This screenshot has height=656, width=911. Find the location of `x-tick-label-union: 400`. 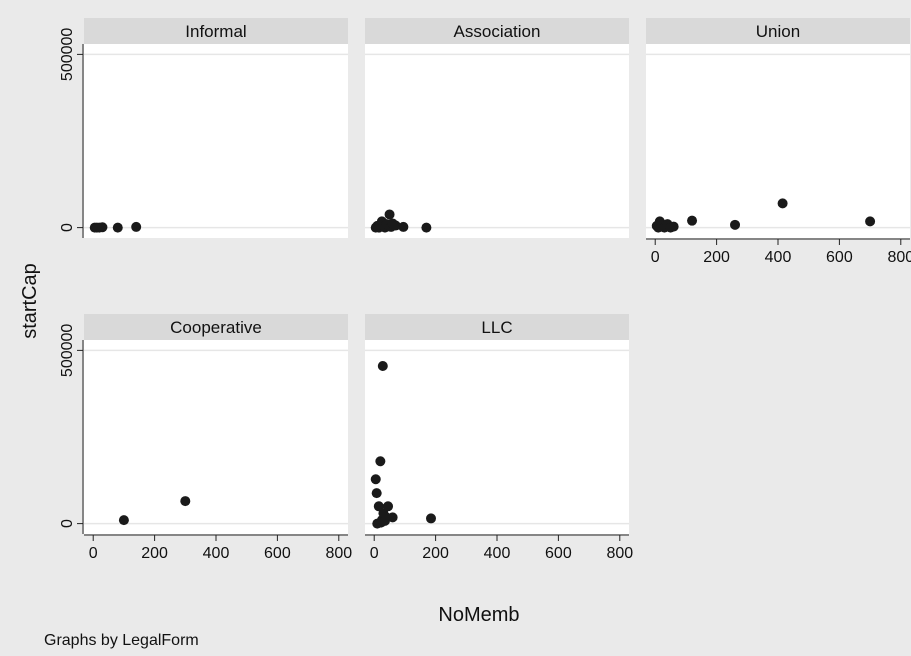

x-tick-label-union: 400 is located at coordinates (778, 257).